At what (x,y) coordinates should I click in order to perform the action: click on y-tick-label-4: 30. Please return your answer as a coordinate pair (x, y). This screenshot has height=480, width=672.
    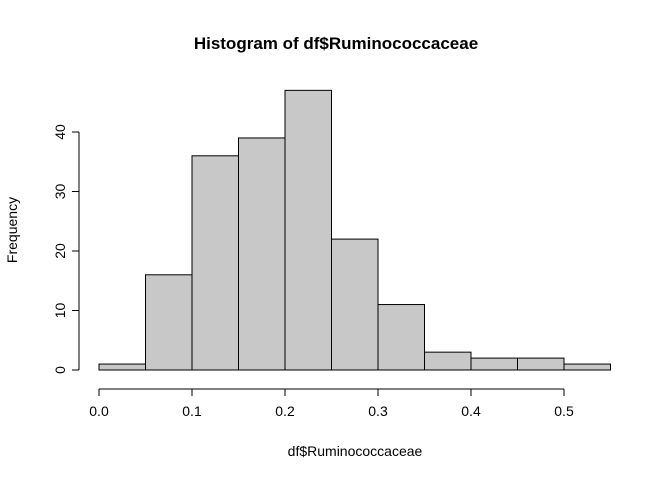
    Looking at the image, I should click on (60, 192).